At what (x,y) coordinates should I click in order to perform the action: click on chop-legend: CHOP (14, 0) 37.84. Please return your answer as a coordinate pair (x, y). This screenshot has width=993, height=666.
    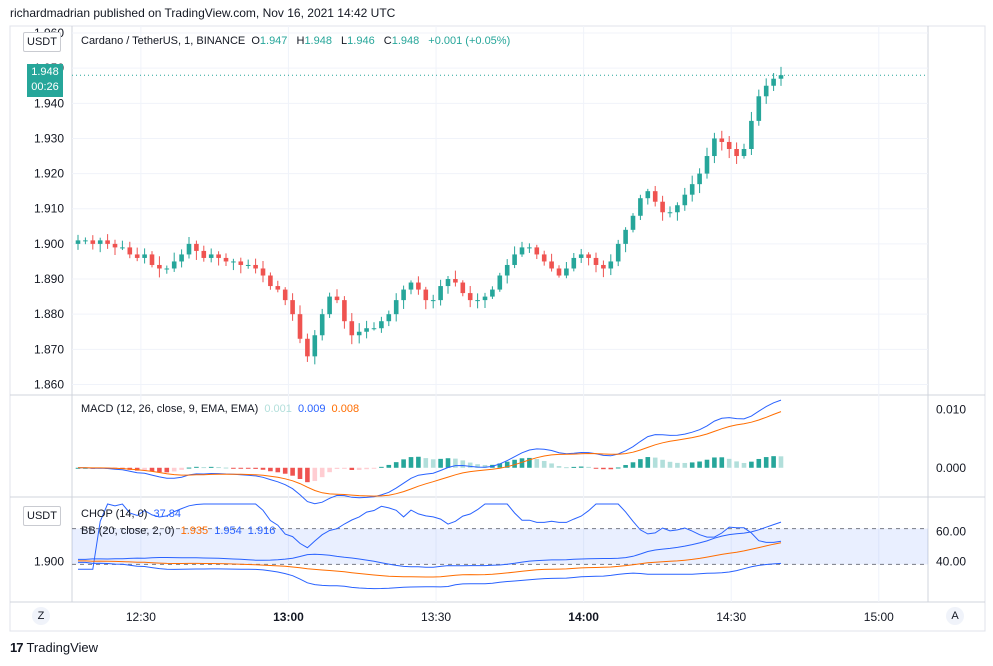
    Looking at the image, I should click on (132, 514).